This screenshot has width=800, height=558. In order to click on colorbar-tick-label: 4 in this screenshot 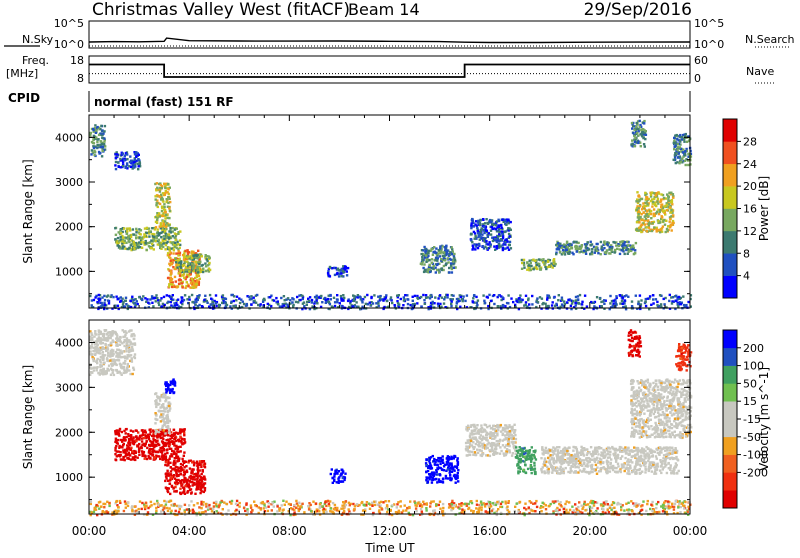, I will do `click(746, 276)`.